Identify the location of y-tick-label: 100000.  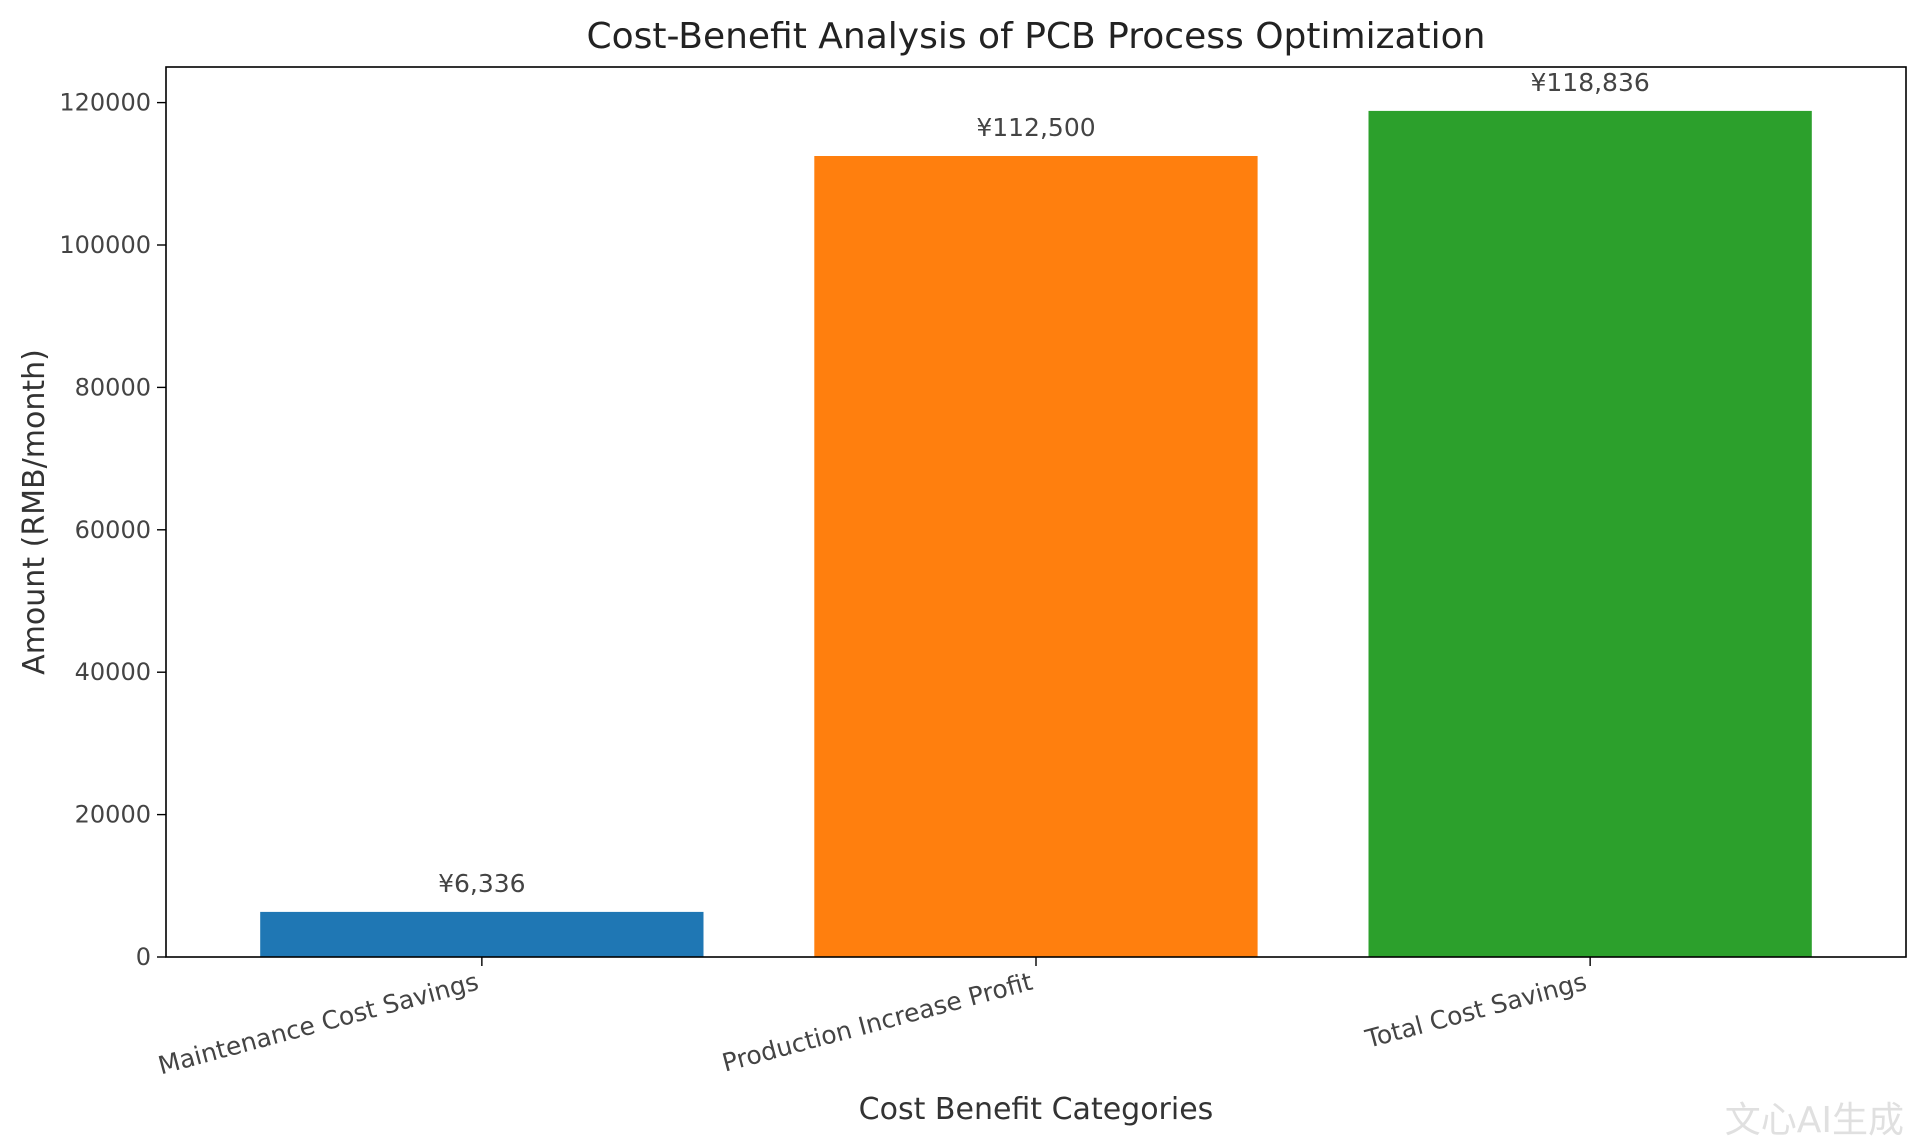
(105, 245).